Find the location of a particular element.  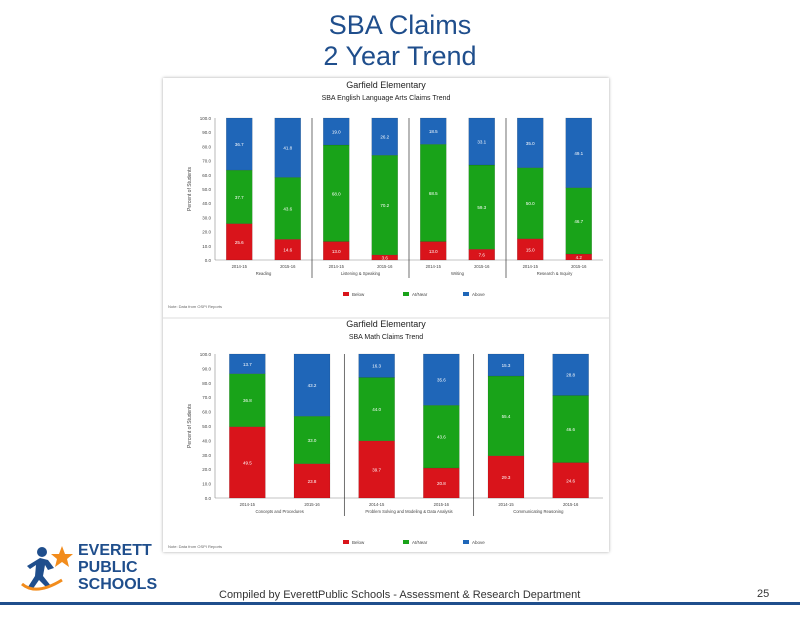

chart-1-data-label: 24.6 is located at coordinates (570, 480).